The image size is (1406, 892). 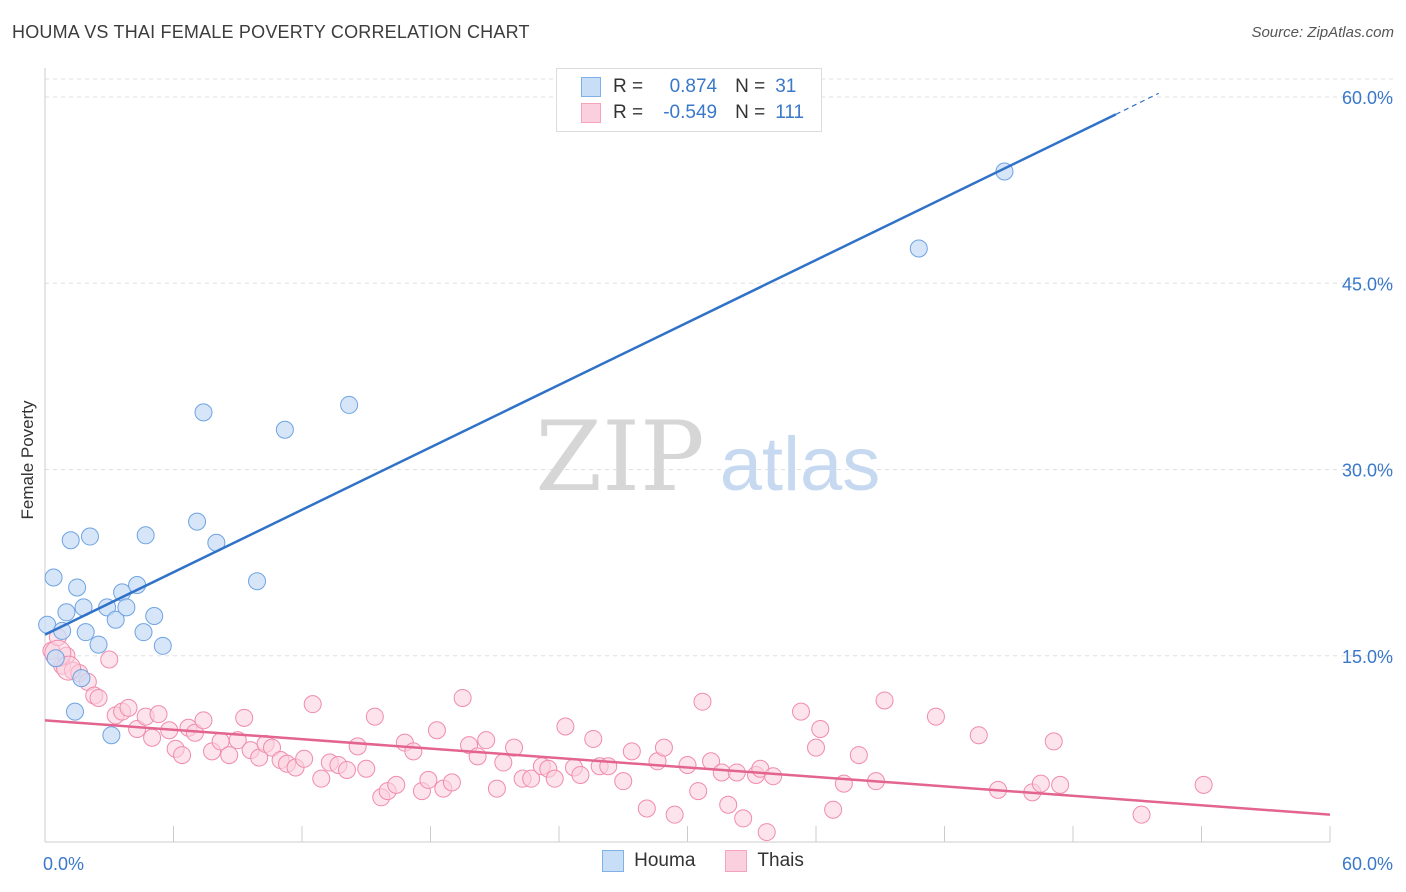 I want to click on watermark-zip: ZIP, so click(x=619, y=457).